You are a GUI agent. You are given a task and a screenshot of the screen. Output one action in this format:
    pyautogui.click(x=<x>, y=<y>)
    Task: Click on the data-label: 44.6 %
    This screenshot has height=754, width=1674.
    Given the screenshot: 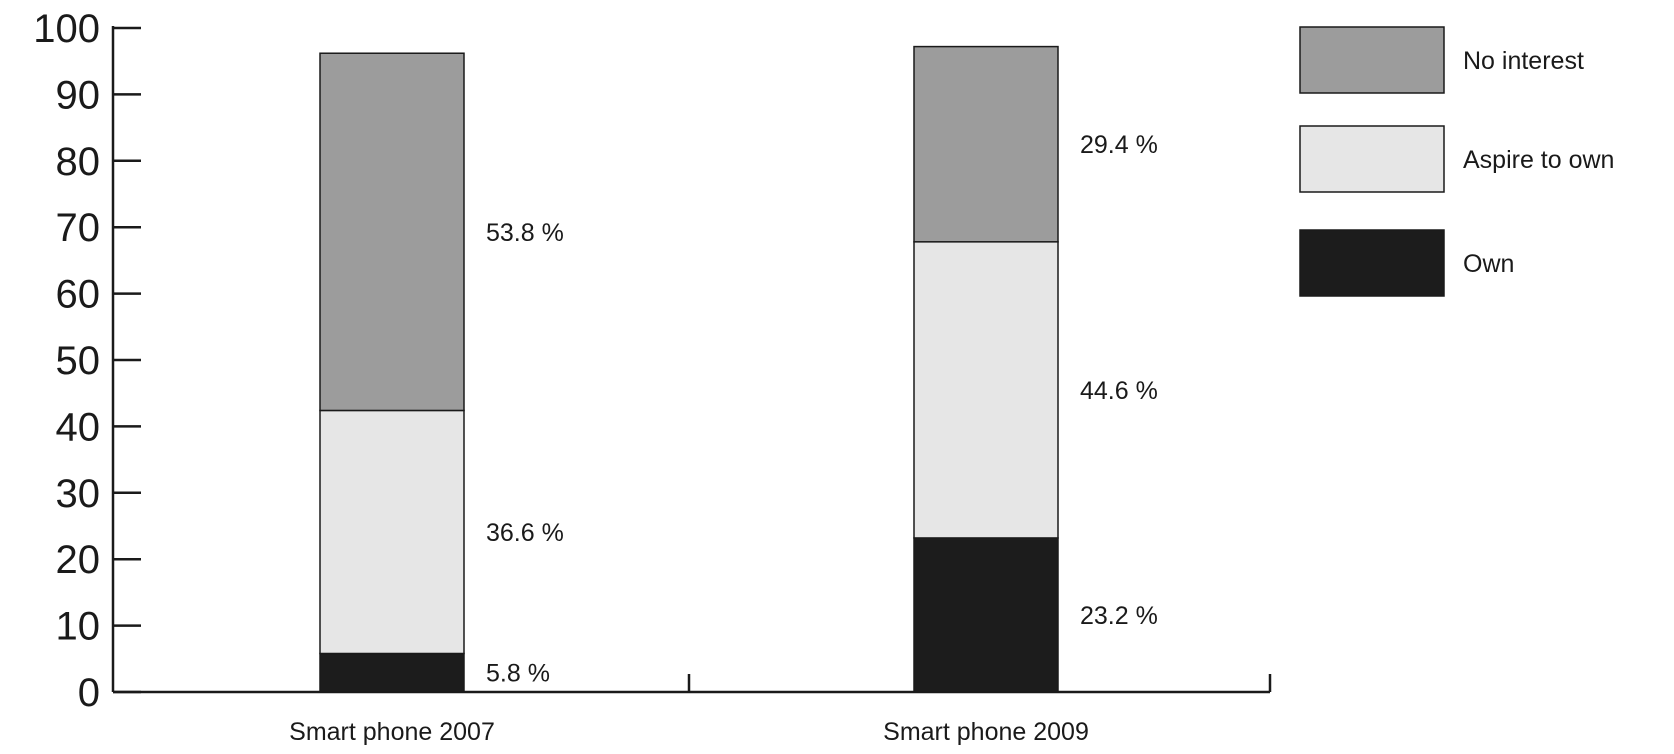 What is the action you would take?
    pyautogui.click(x=1119, y=391)
    